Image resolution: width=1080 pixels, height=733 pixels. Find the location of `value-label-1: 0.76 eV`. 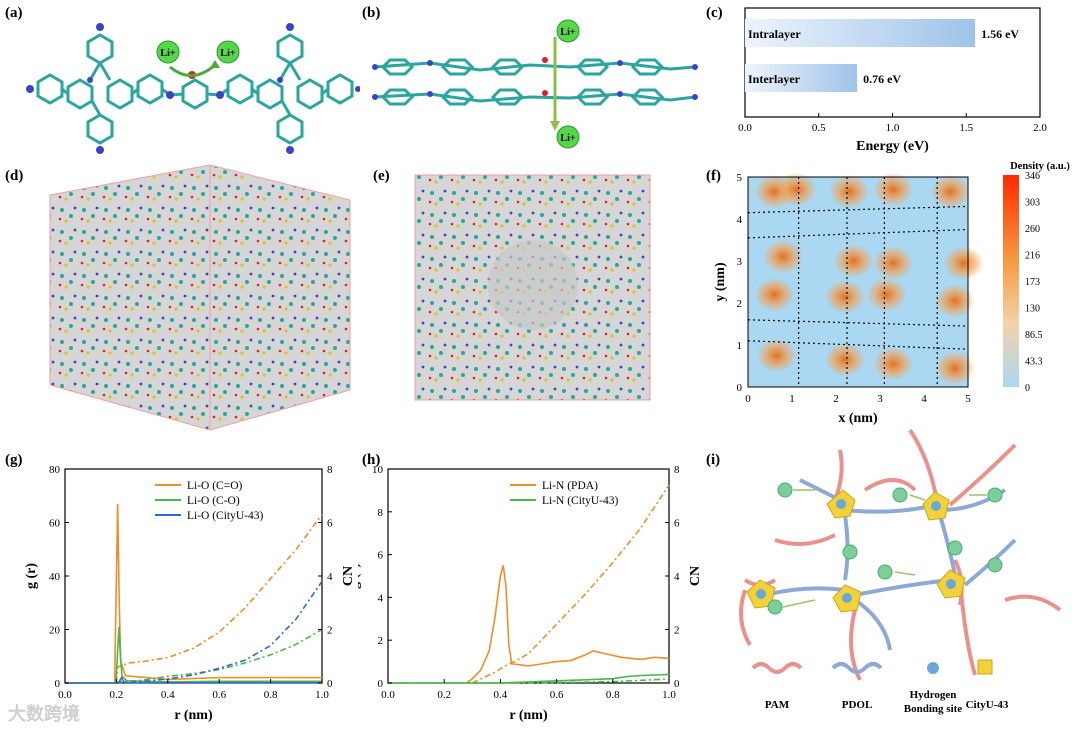

value-label-1: 0.76 eV is located at coordinates (882, 79).